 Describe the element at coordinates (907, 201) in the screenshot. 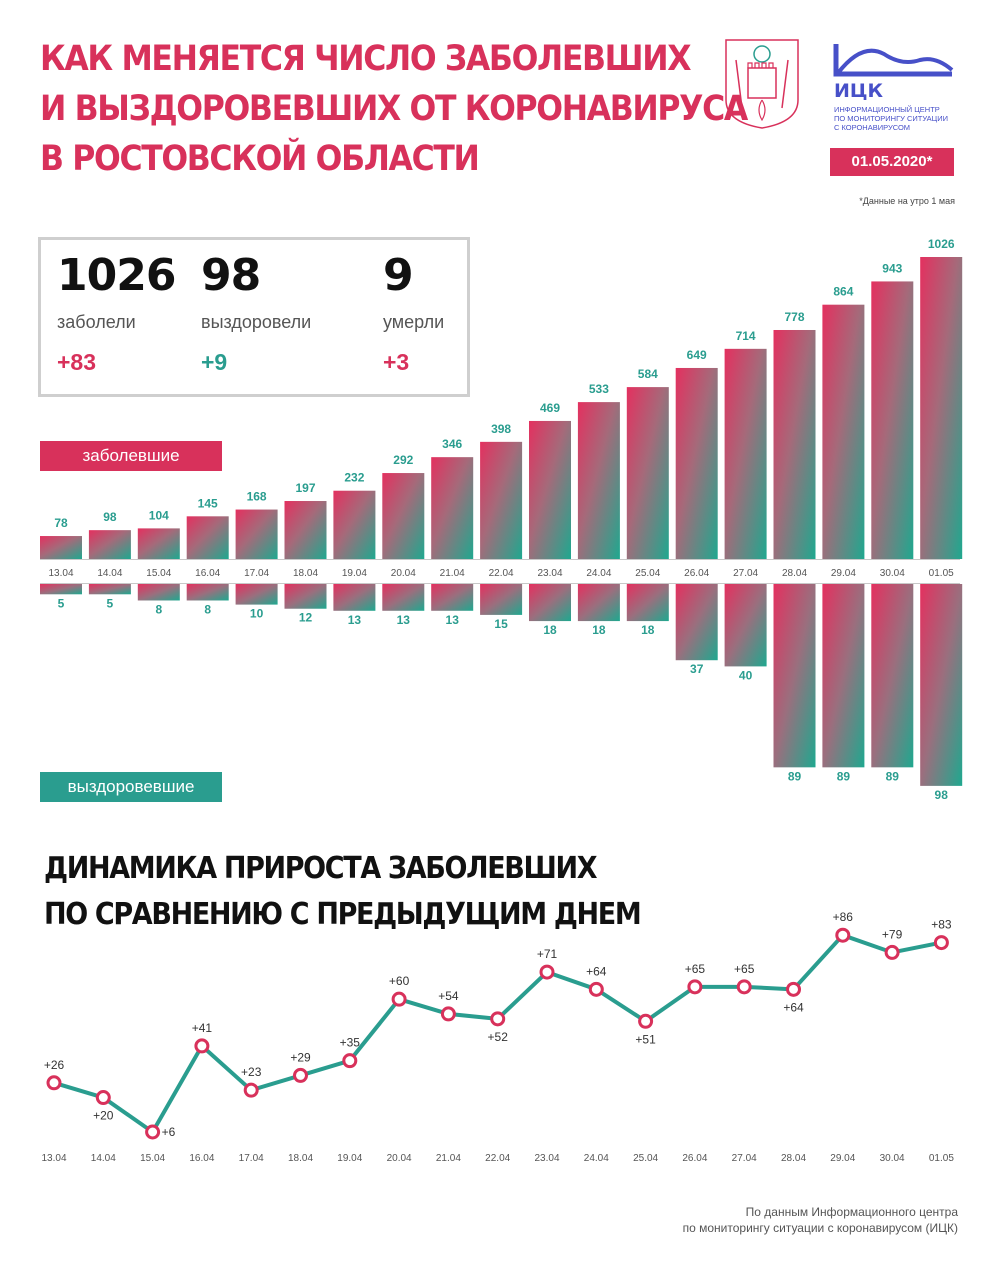

I see `footnote: *Данные на утро 1 мая` at that location.